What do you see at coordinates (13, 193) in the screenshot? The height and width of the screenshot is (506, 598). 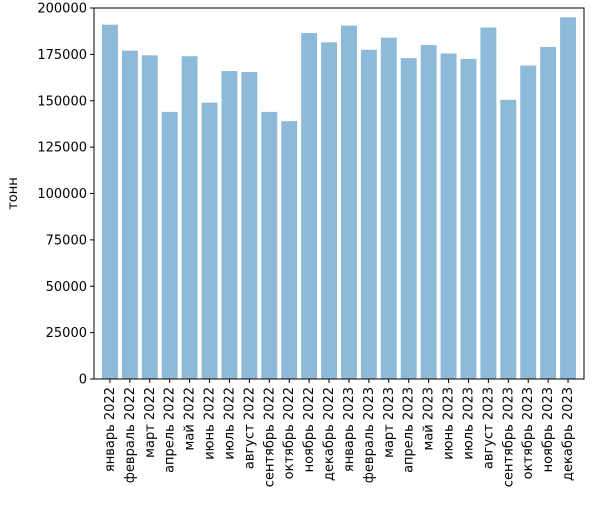 I see `y-axis-label: тонн` at bounding box center [13, 193].